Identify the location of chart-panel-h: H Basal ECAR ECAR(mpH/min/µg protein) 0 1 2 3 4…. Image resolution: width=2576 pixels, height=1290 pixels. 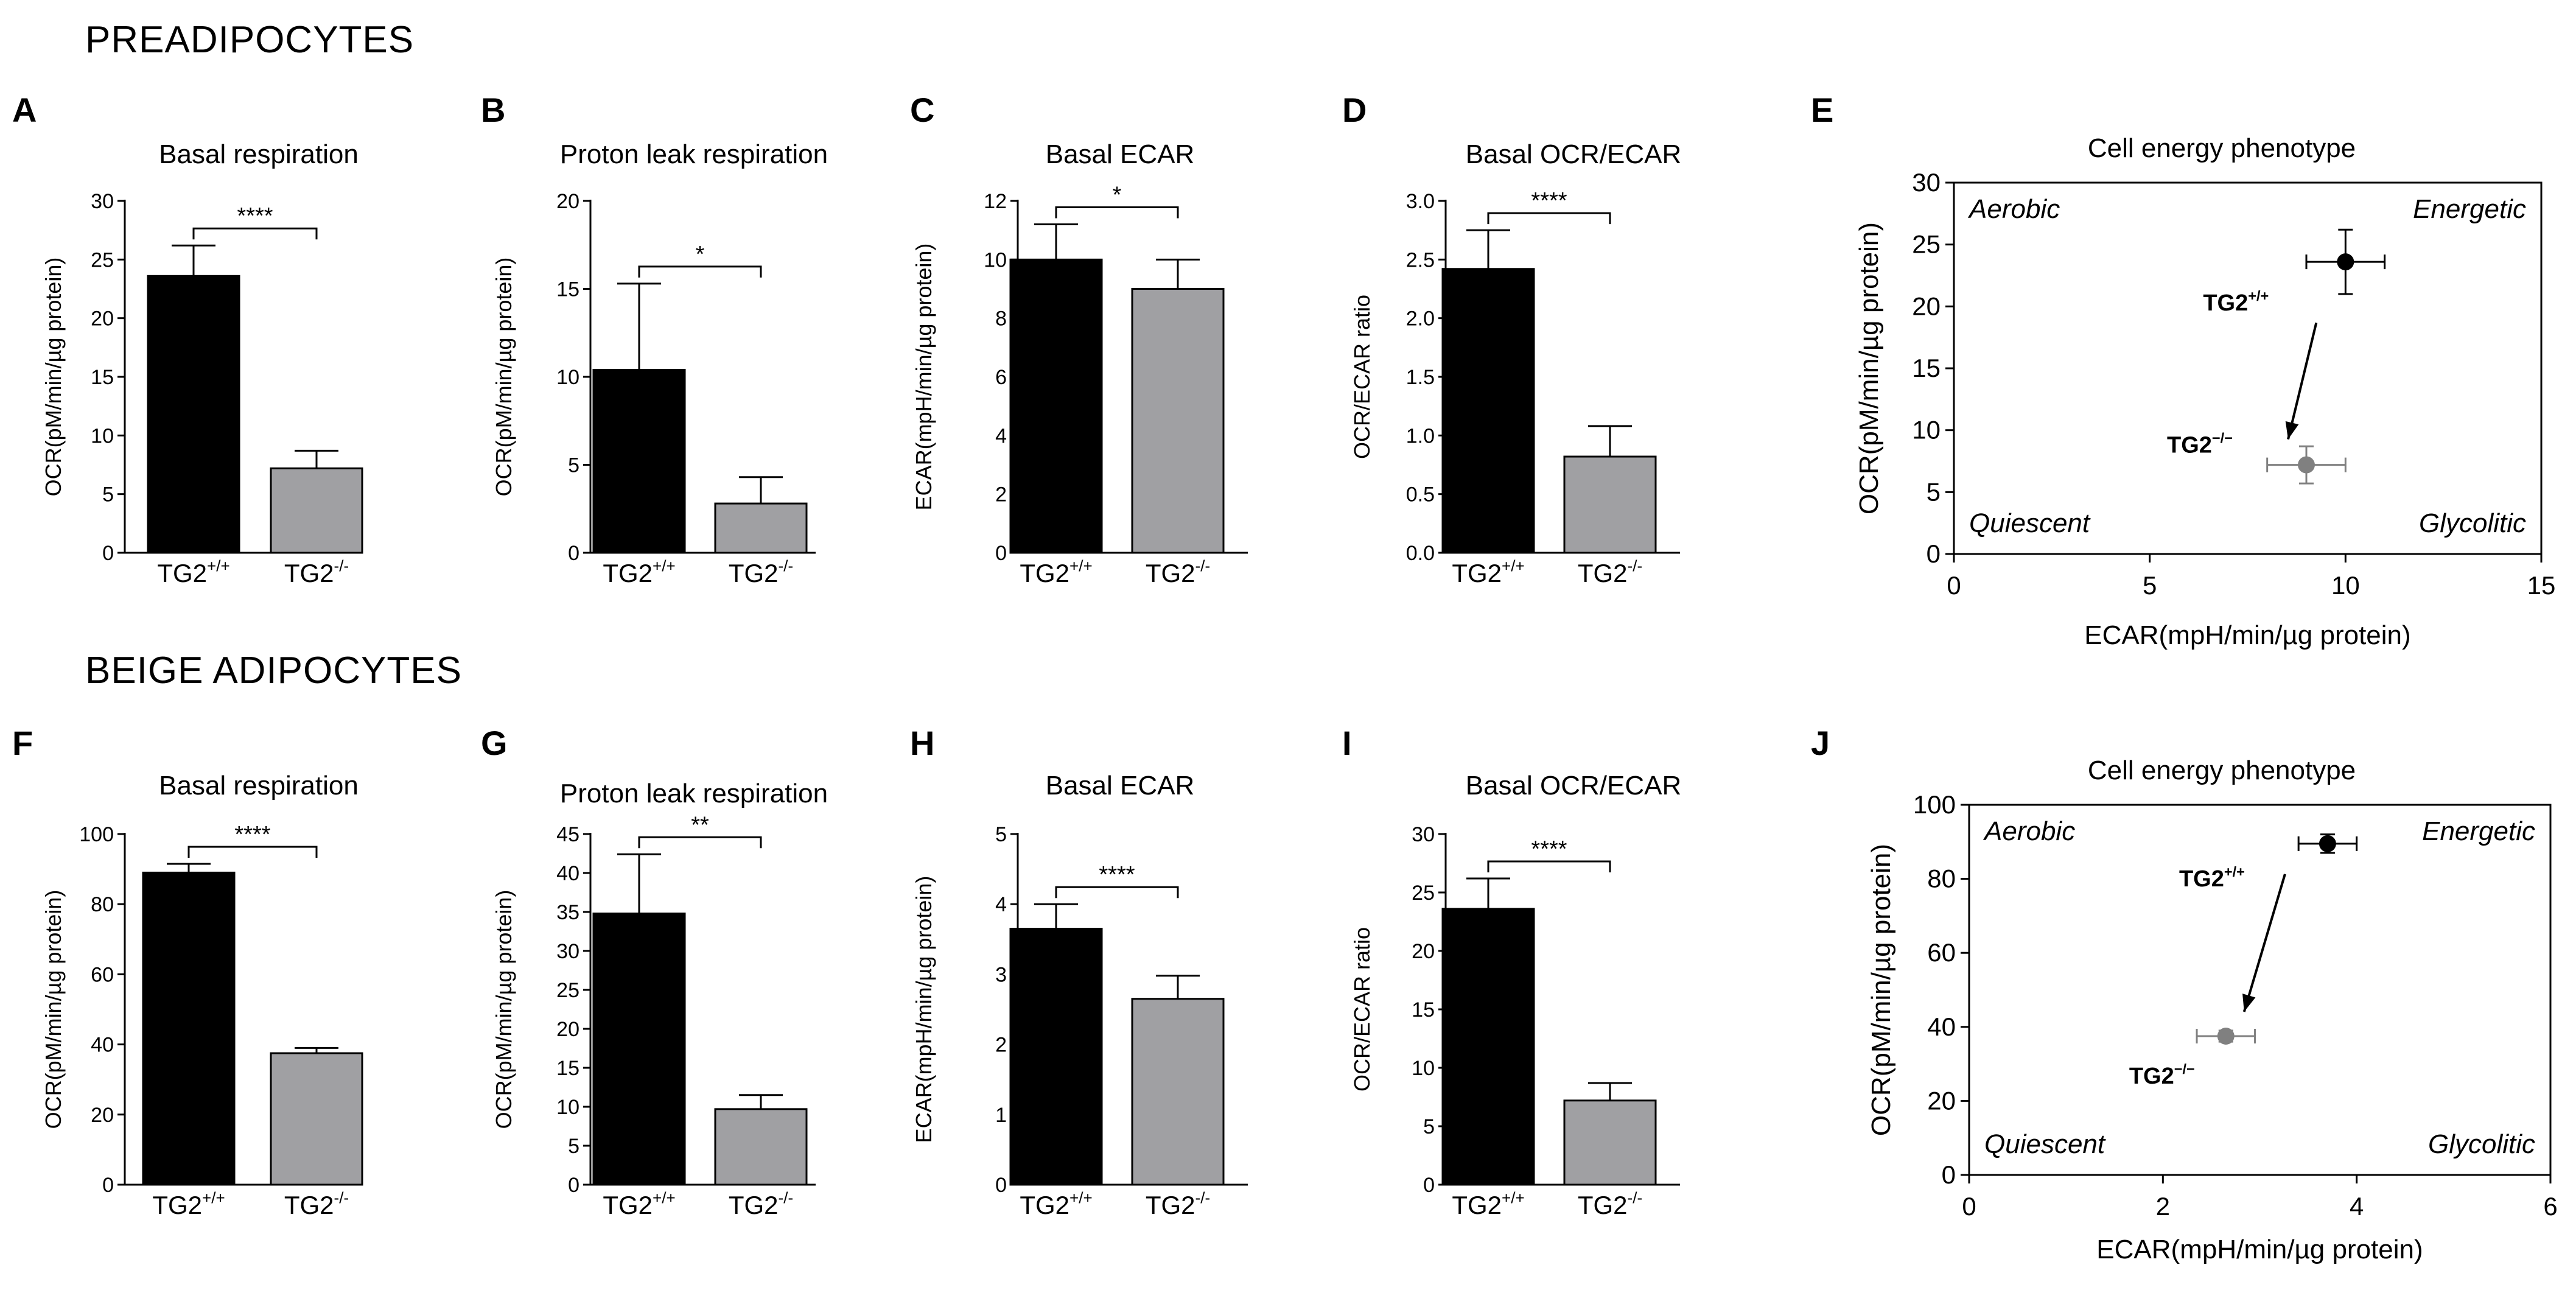
(1079, 971).